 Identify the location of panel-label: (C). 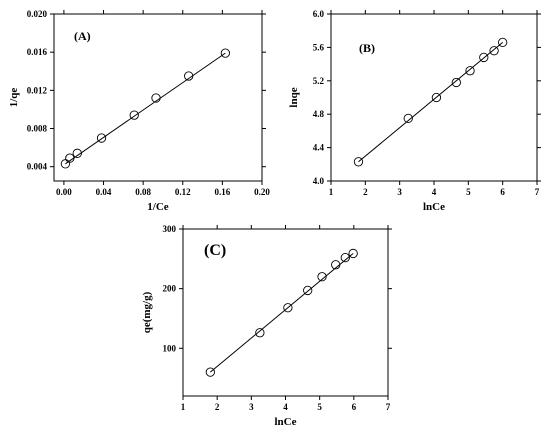
(215, 250).